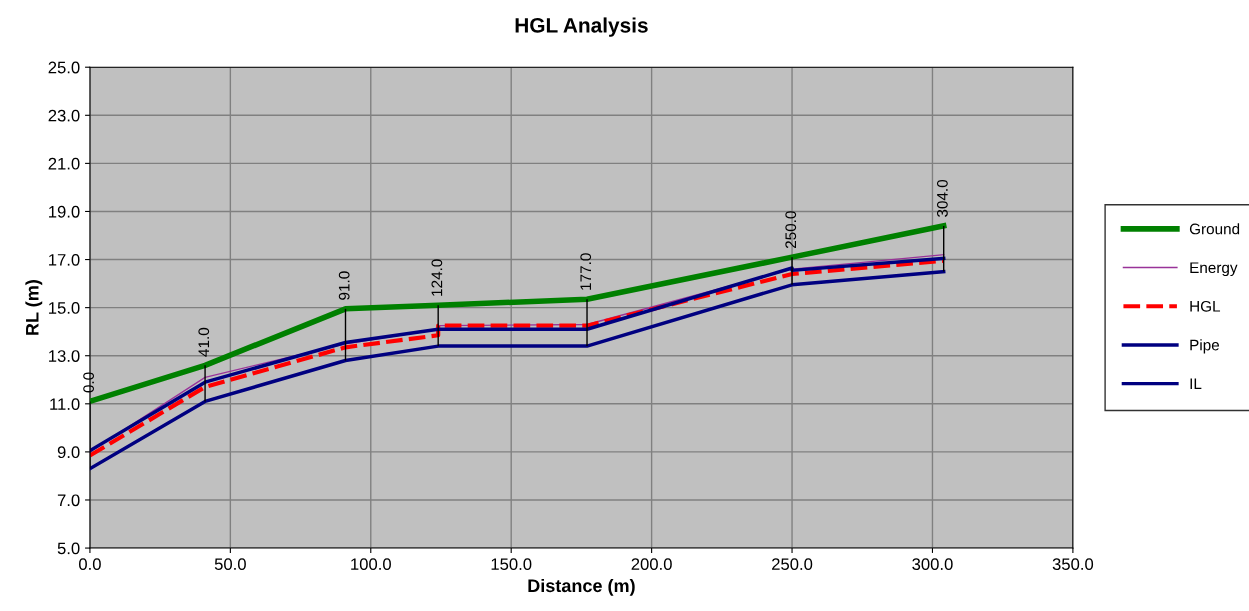 This screenshot has height=611, width=1249. Describe the element at coordinates (581, 27) in the screenshot. I see `chart-title: HGL Analysis` at that location.